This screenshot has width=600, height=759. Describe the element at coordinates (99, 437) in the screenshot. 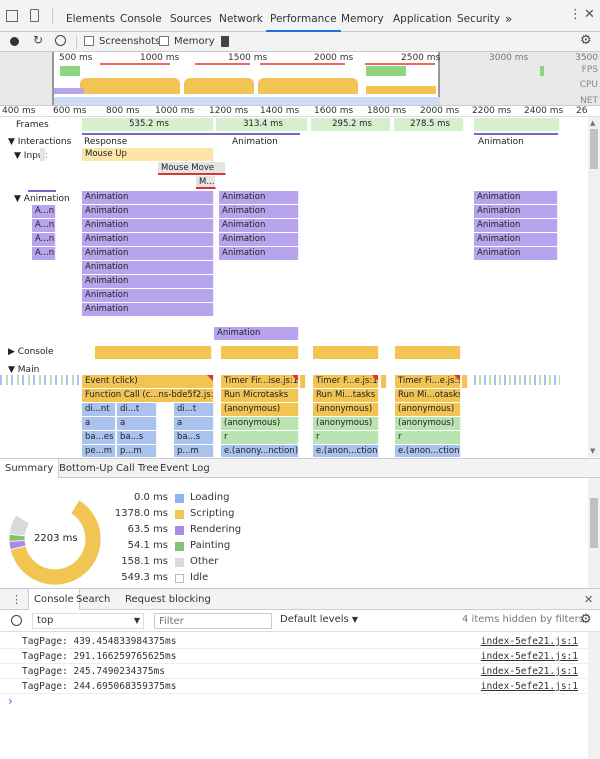

I see `call-block: ba...es` at that location.